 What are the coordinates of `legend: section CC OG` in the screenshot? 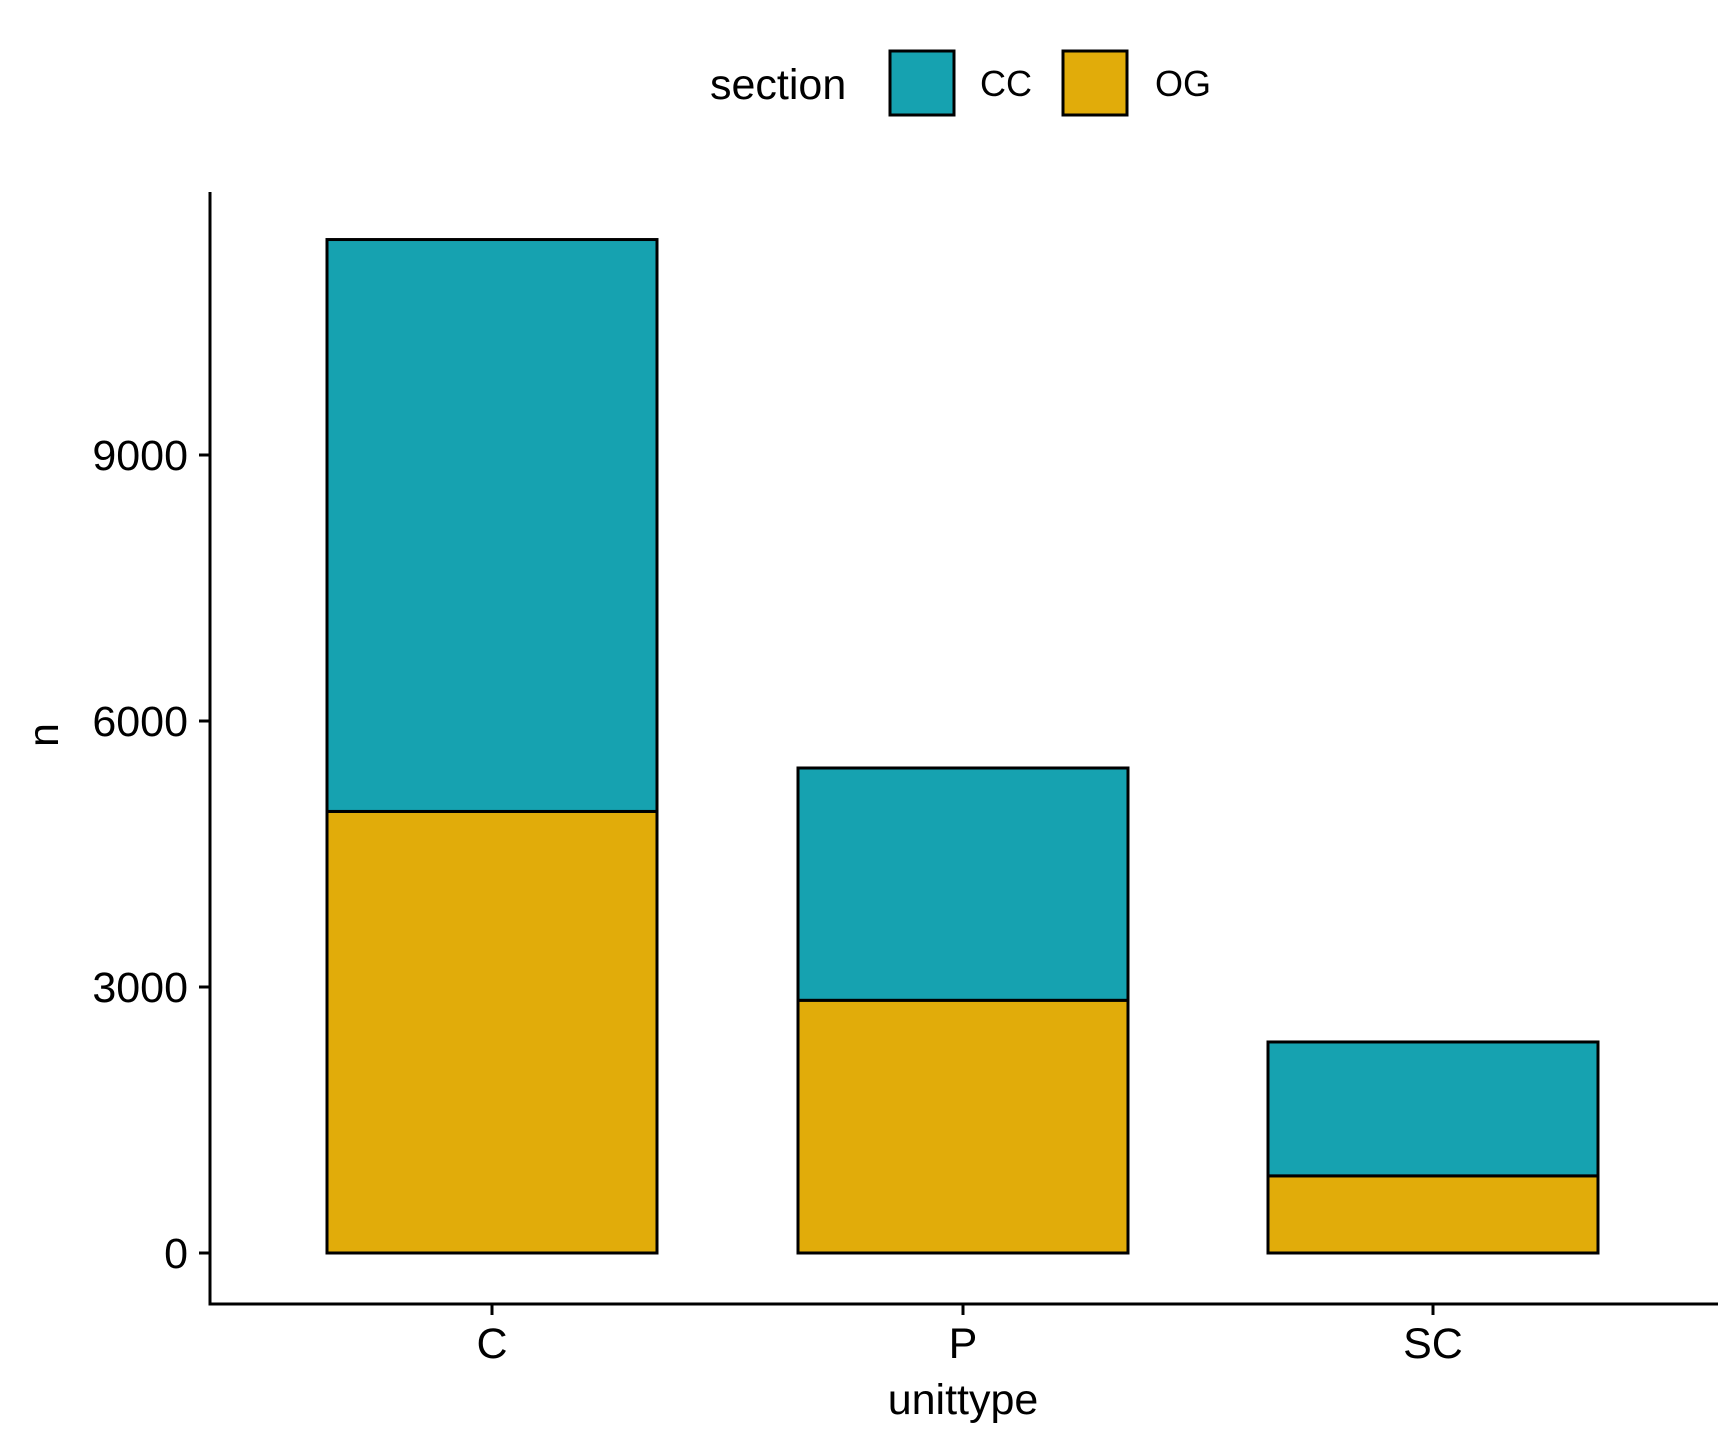 It's located at (960, 83).